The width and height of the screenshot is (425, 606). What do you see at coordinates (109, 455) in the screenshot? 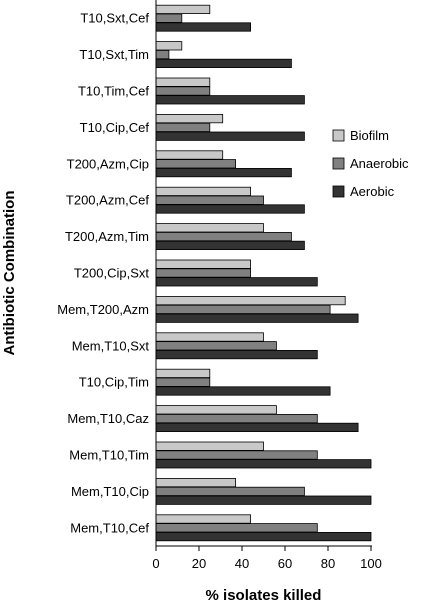
I see `category-label: Mem,T10,Tim` at bounding box center [109, 455].